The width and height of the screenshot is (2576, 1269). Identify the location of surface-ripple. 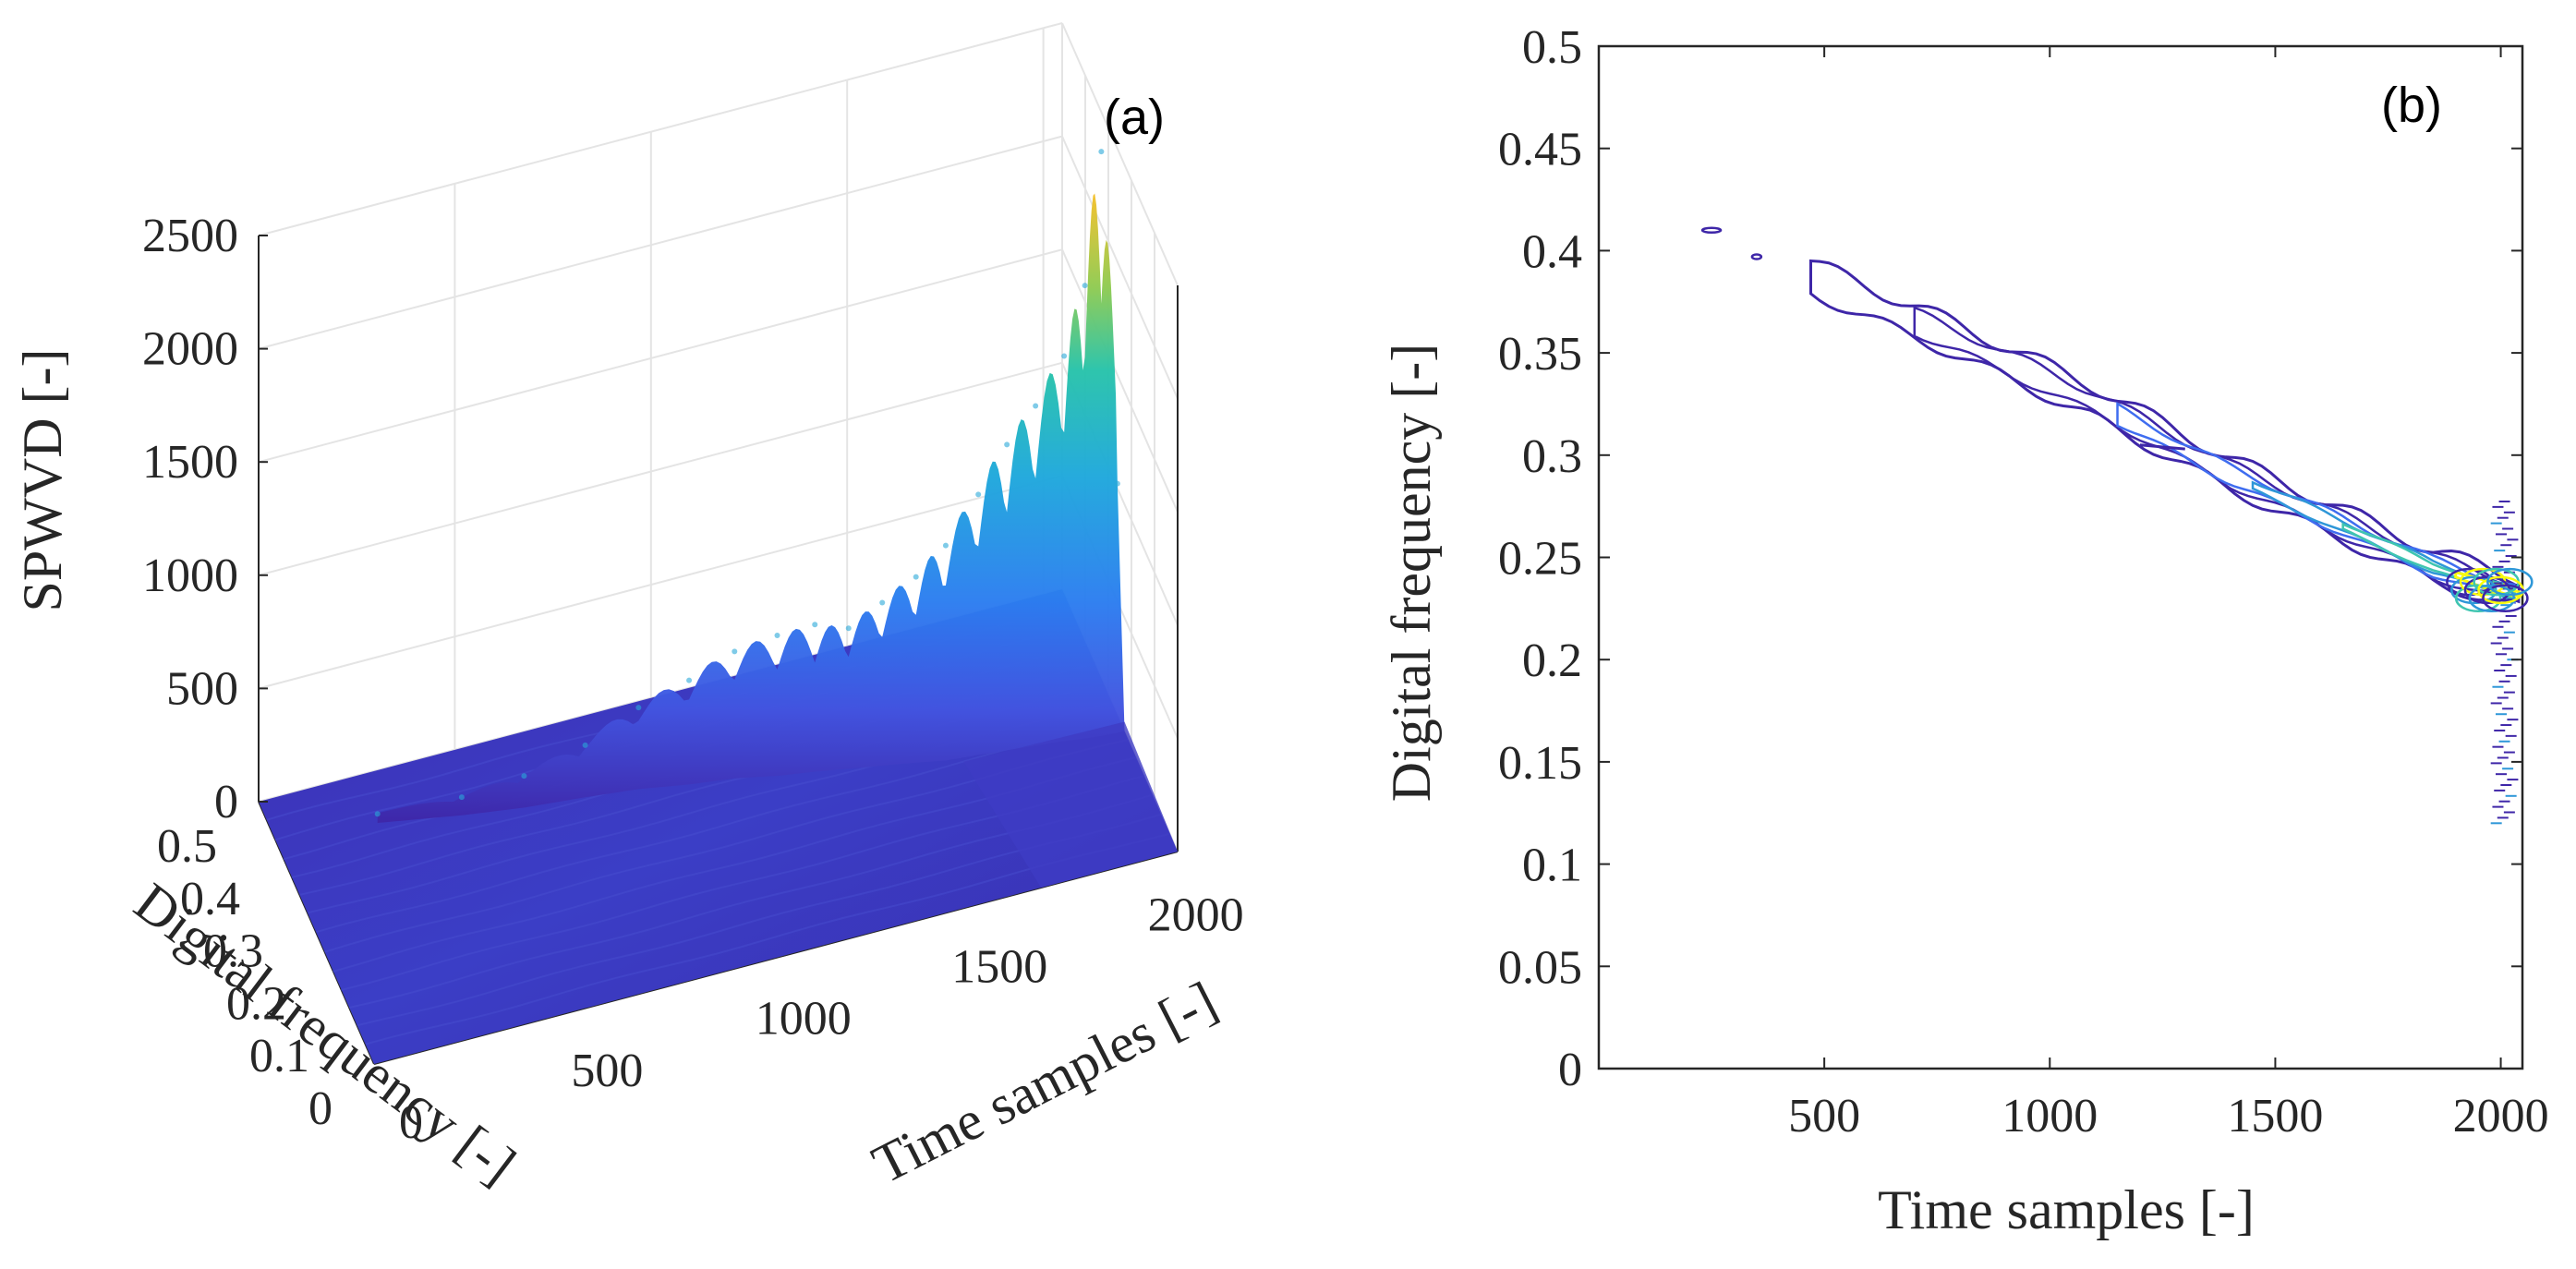
(718, 826).